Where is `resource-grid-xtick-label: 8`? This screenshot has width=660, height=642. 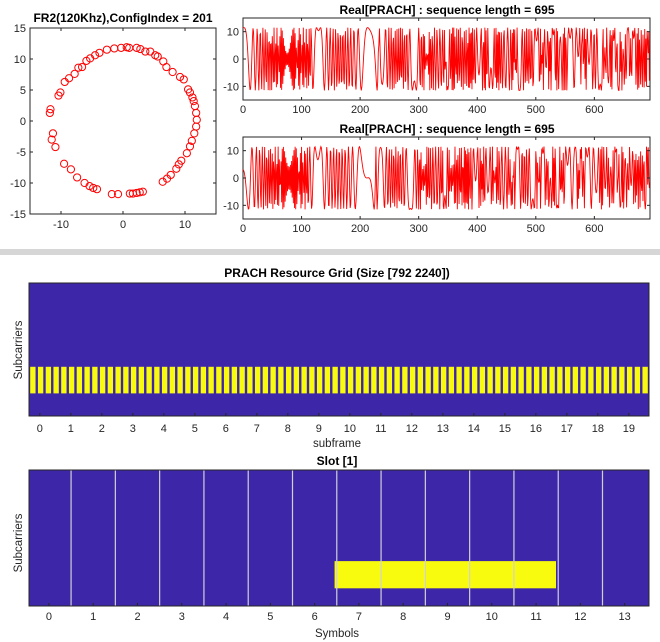
resource-grid-xtick-label: 8 is located at coordinates (288, 429).